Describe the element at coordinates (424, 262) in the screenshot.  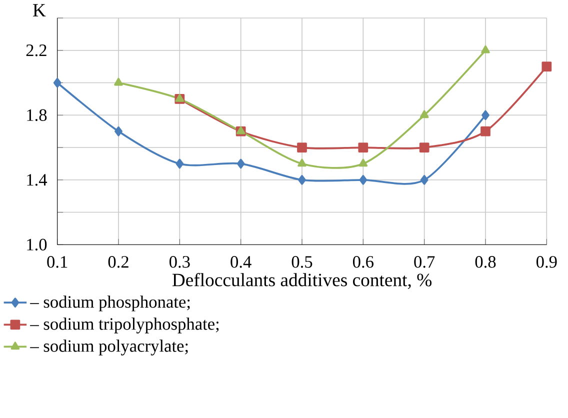
I see `x-tick-label: 0.7` at that location.